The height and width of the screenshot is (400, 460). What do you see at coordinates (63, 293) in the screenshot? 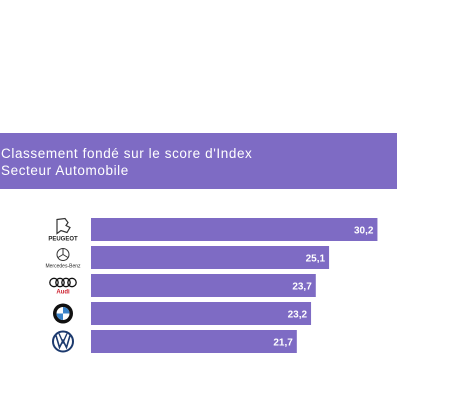
I see `audi-logo-text: Audi` at bounding box center [63, 293].